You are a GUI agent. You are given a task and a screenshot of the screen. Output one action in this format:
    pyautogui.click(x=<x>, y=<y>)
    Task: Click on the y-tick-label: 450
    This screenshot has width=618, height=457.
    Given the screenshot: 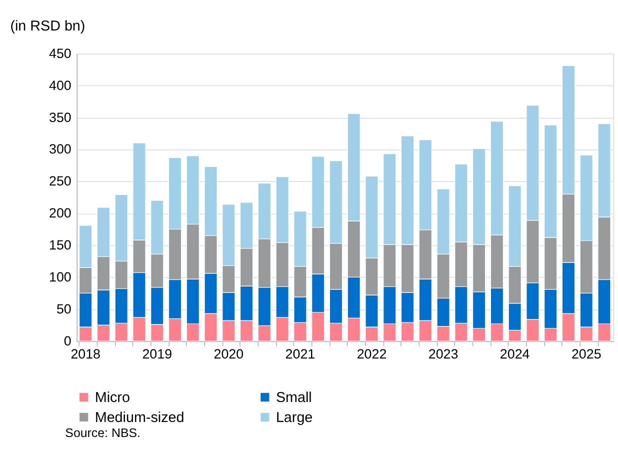 What is the action you would take?
    pyautogui.click(x=60, y=53)
    